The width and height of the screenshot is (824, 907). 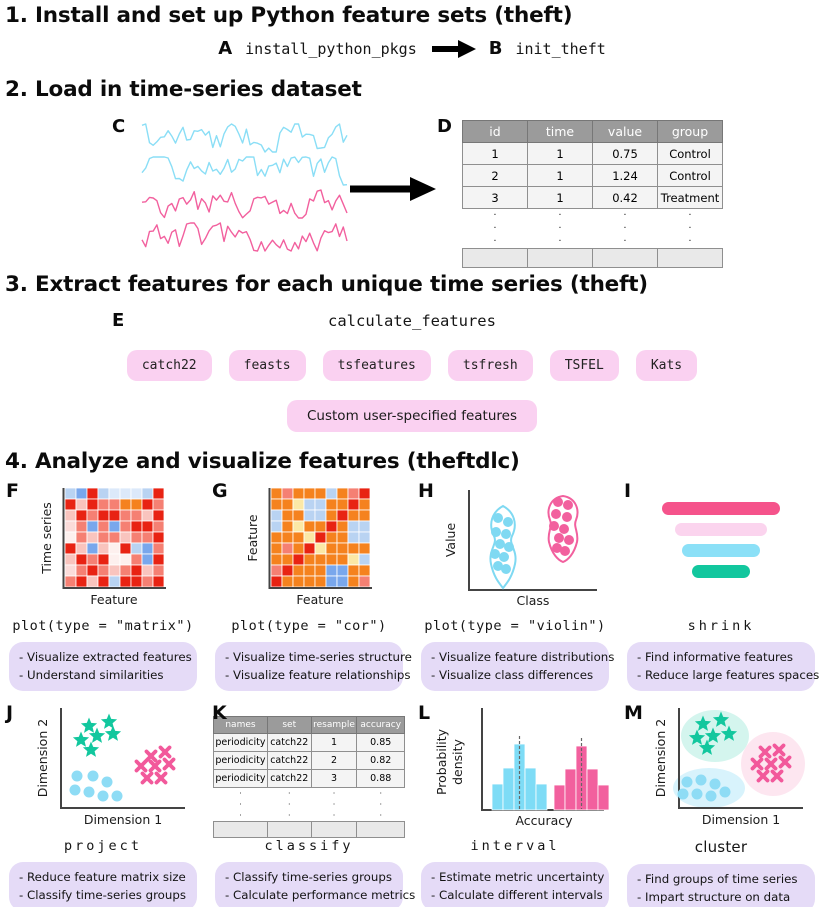 I want to click on table-row: 2 1 1.24 Control, so click(x=592, y=175).